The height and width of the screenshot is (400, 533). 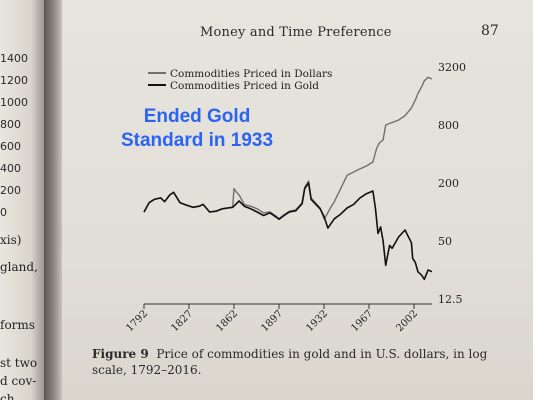 I want to click on legend-label-gold: Commodities Priced in Gold, so click(x=244, y=86).